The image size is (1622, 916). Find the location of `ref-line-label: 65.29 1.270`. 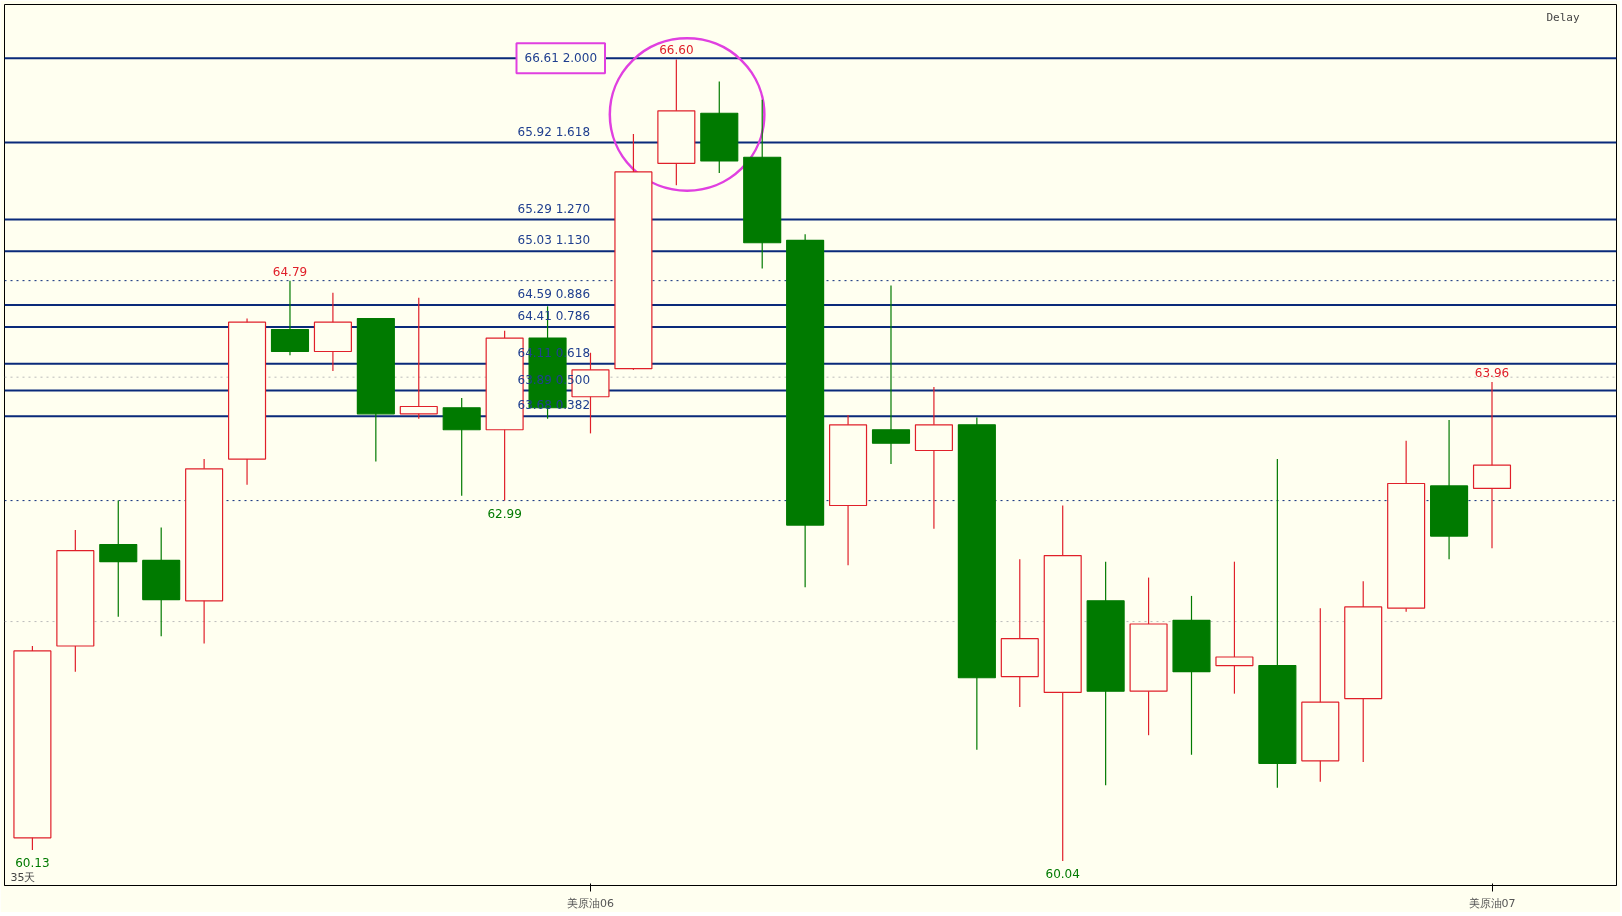

ref-line-label: 65.29 1.270 is located at coordinates (554, 208).